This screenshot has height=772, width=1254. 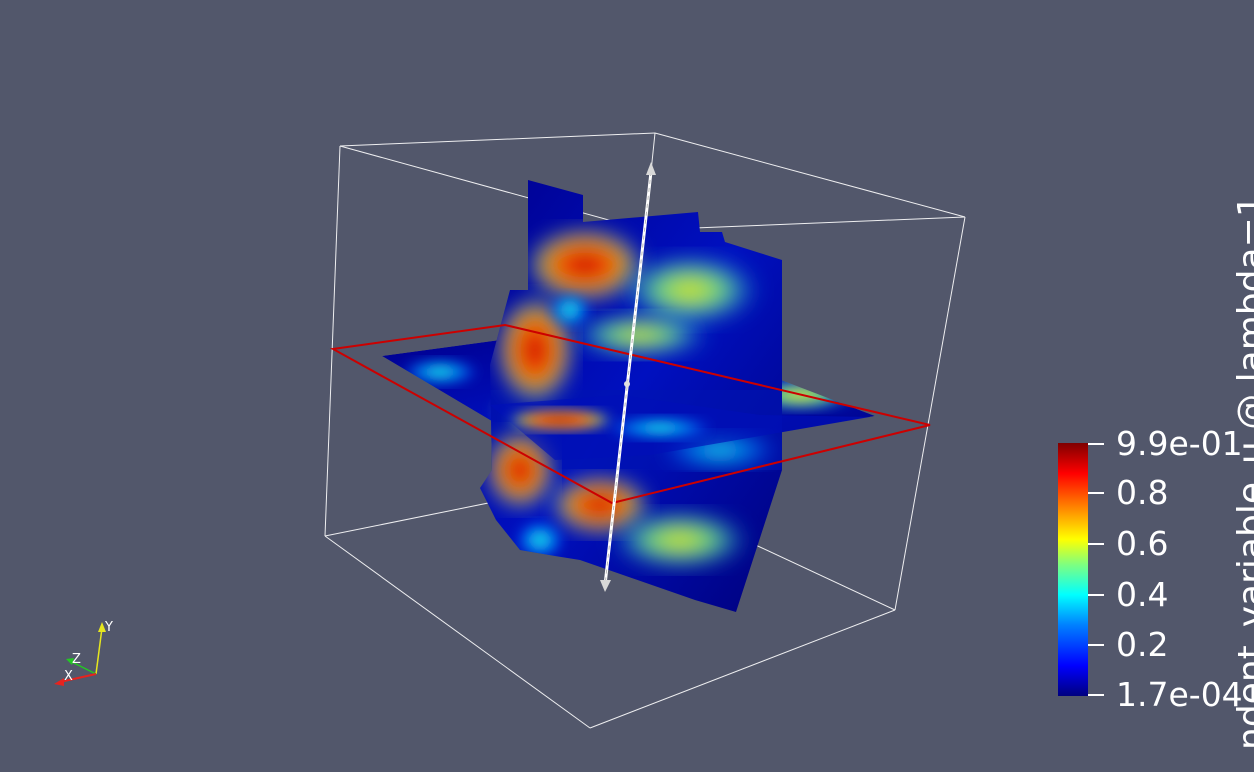 I want to click on legend-label-max: 9.9e-01, so click(x=1179, y=443).